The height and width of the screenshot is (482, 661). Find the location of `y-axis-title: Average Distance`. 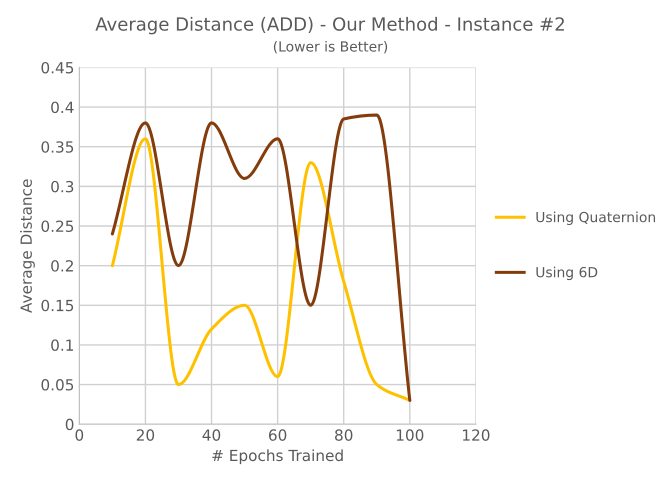

y-axis-title: Average Distance is located at coordinates (27, 246).